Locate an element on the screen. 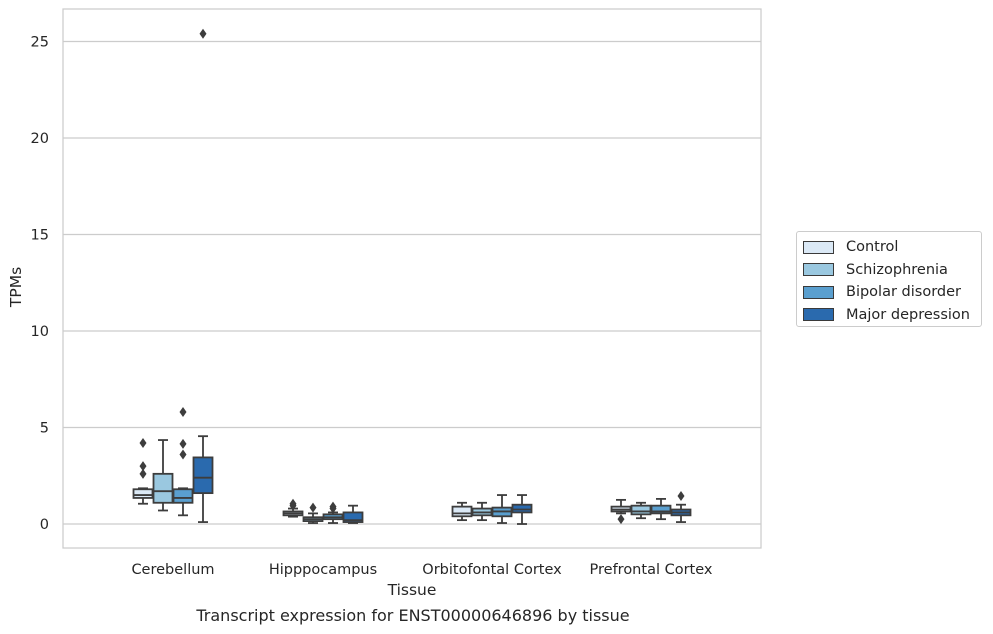 The height and width of the screenshot is (634, 993). y-axis-label: TPMs is located at coordinates (16, 287).